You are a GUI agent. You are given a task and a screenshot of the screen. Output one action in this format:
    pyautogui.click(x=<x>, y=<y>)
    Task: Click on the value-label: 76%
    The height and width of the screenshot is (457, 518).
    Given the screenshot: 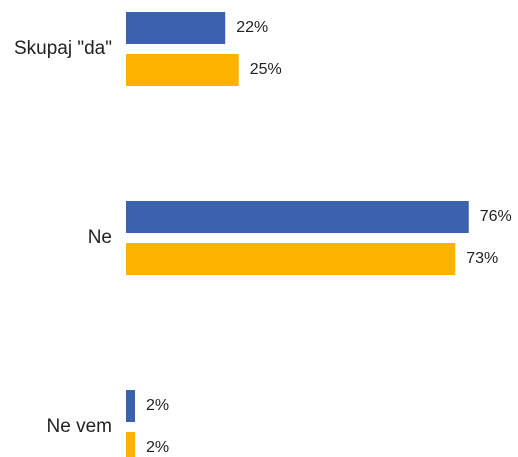 What is the action you would take?
    pyautogui.click(x=496, y=216)
    